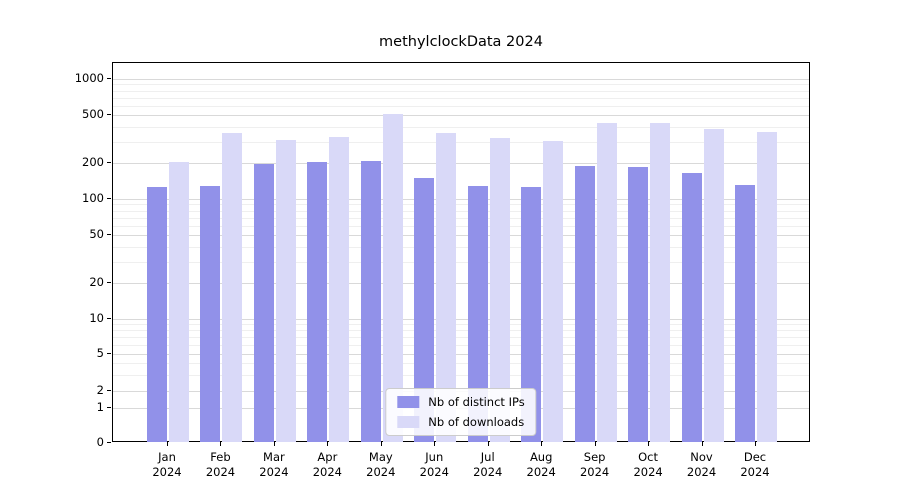 This screenshot has height=500, width=900. What do you see at coordinates (93, 198) in the screenshot?
I see `y-tick-label: 100` at bounding box center [93, 198].